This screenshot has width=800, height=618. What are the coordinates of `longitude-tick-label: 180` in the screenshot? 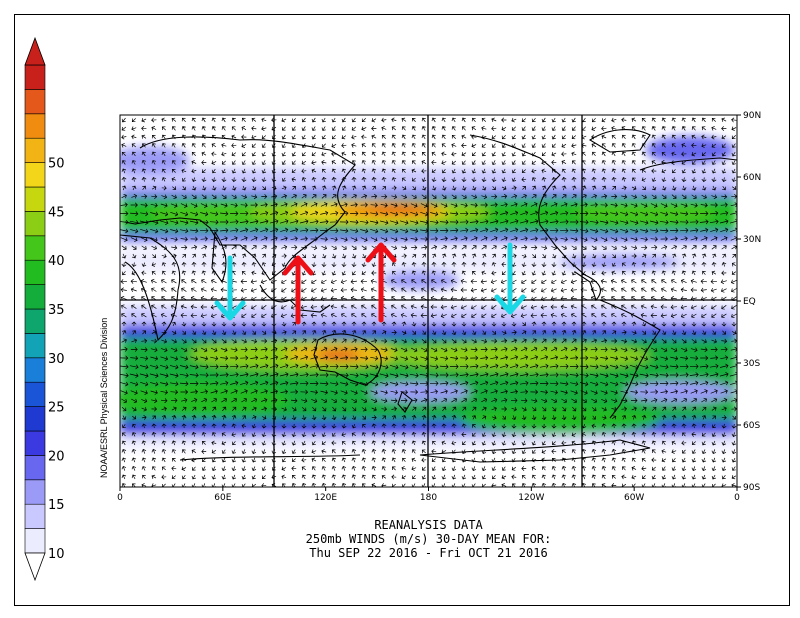 It's located at (428, 498).